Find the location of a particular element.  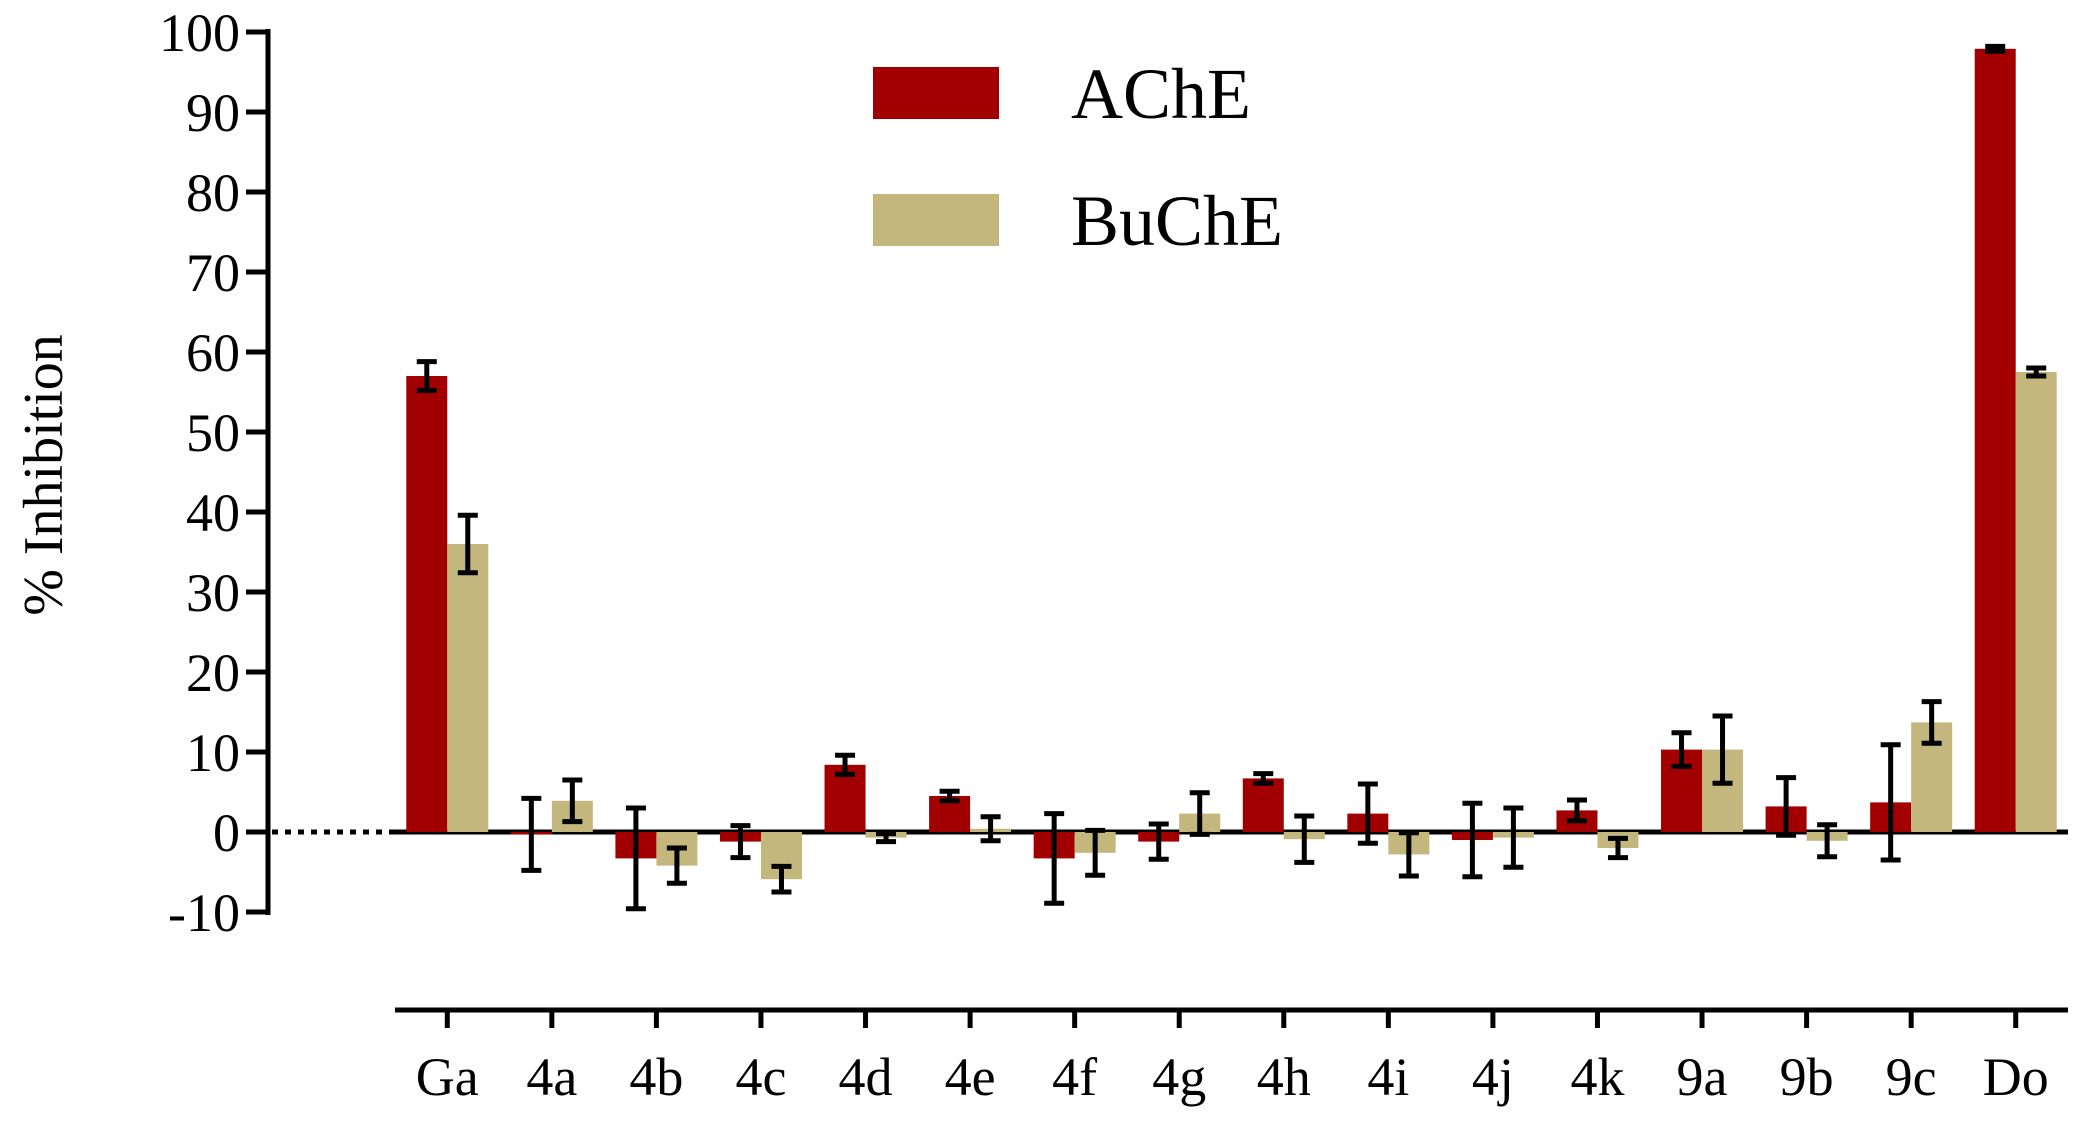

y-axis-title: % Inhibition is located at coordinates (44, 475).